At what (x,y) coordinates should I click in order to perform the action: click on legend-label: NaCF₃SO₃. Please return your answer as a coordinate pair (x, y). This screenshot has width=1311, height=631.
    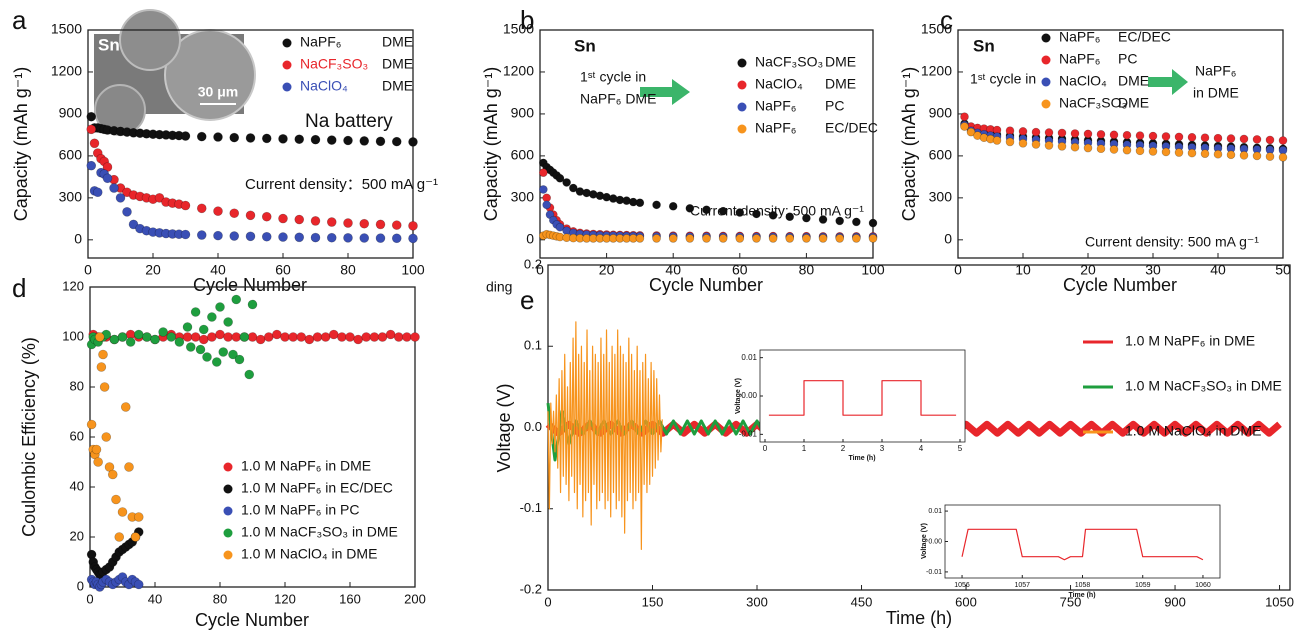
    Looking at the image, I should click on (789, 62).